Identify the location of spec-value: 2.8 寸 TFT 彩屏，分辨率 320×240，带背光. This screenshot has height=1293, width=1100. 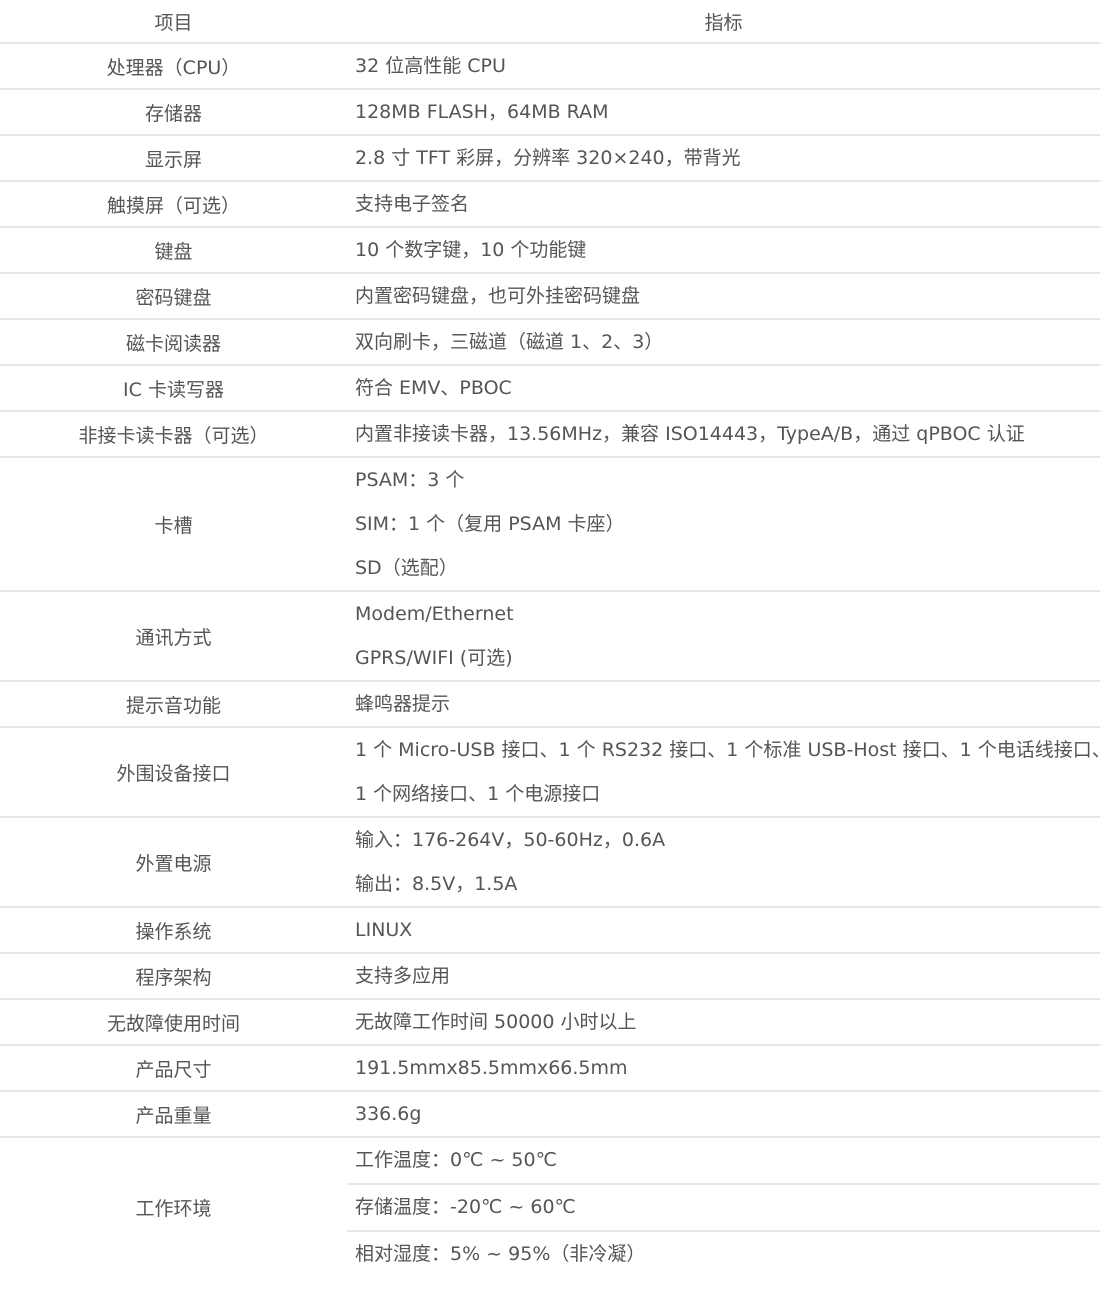
(548, 158).